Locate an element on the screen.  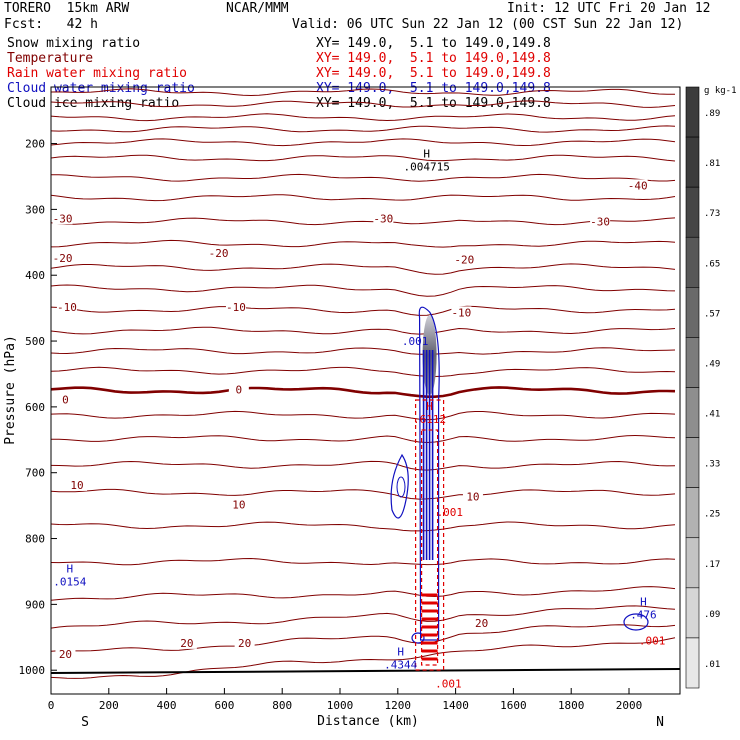
x-tick-label: 600 is located at coordinates (224, 705).